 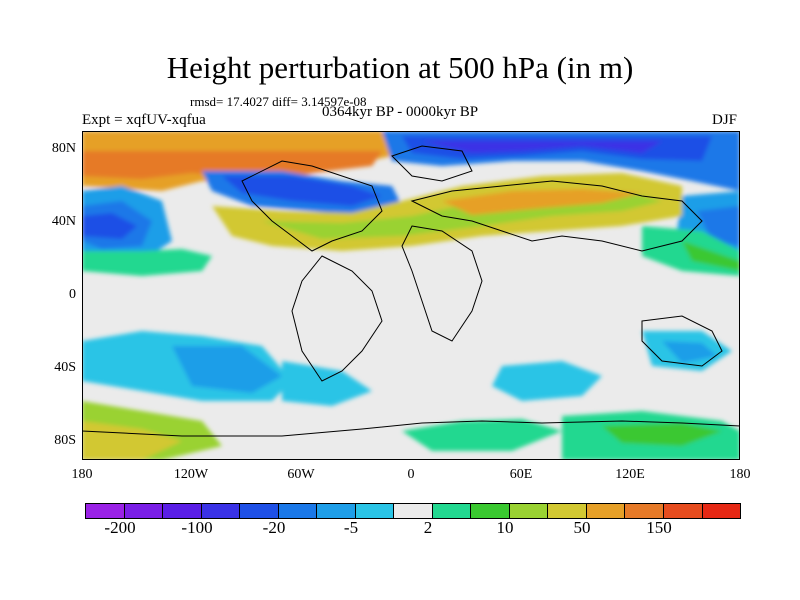 I want to click on plot-title: Height perturbation at 500 hPa (in m), so click(x=400, y=67).